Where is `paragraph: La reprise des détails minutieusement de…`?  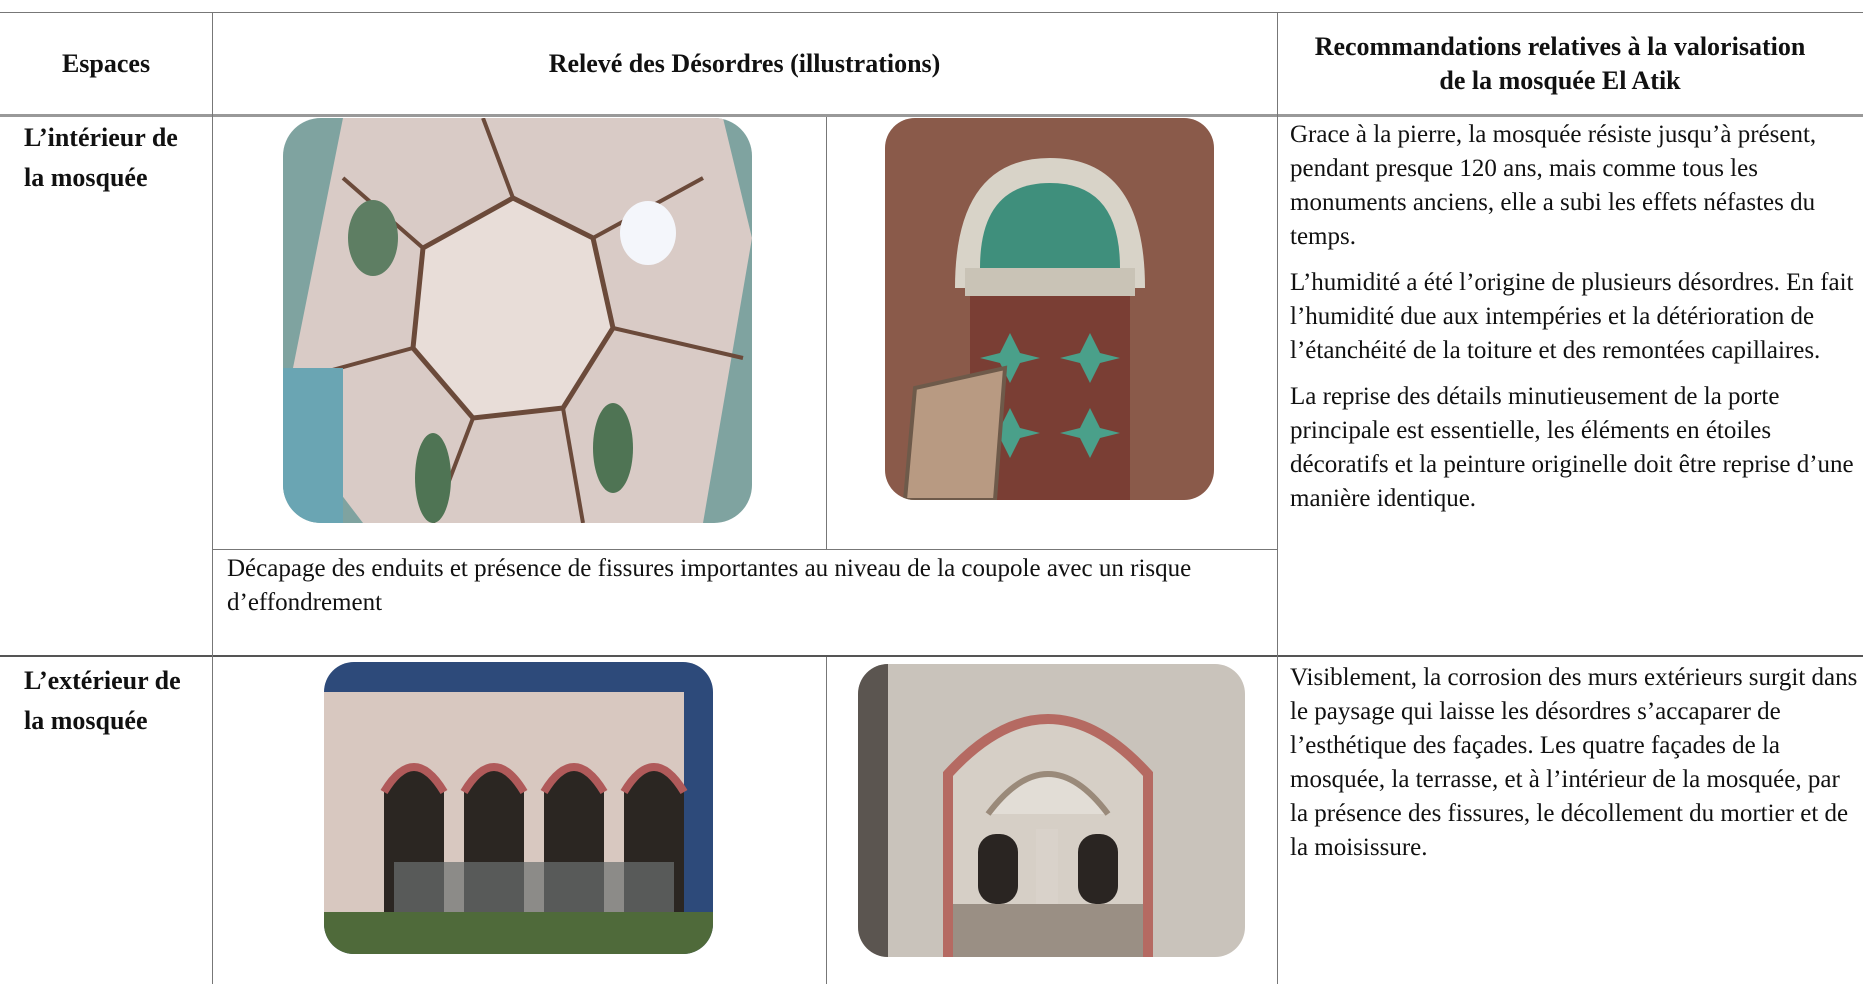 paragraph: La reprise des détails minutieusement de… is located at coordinates (1572, 447).